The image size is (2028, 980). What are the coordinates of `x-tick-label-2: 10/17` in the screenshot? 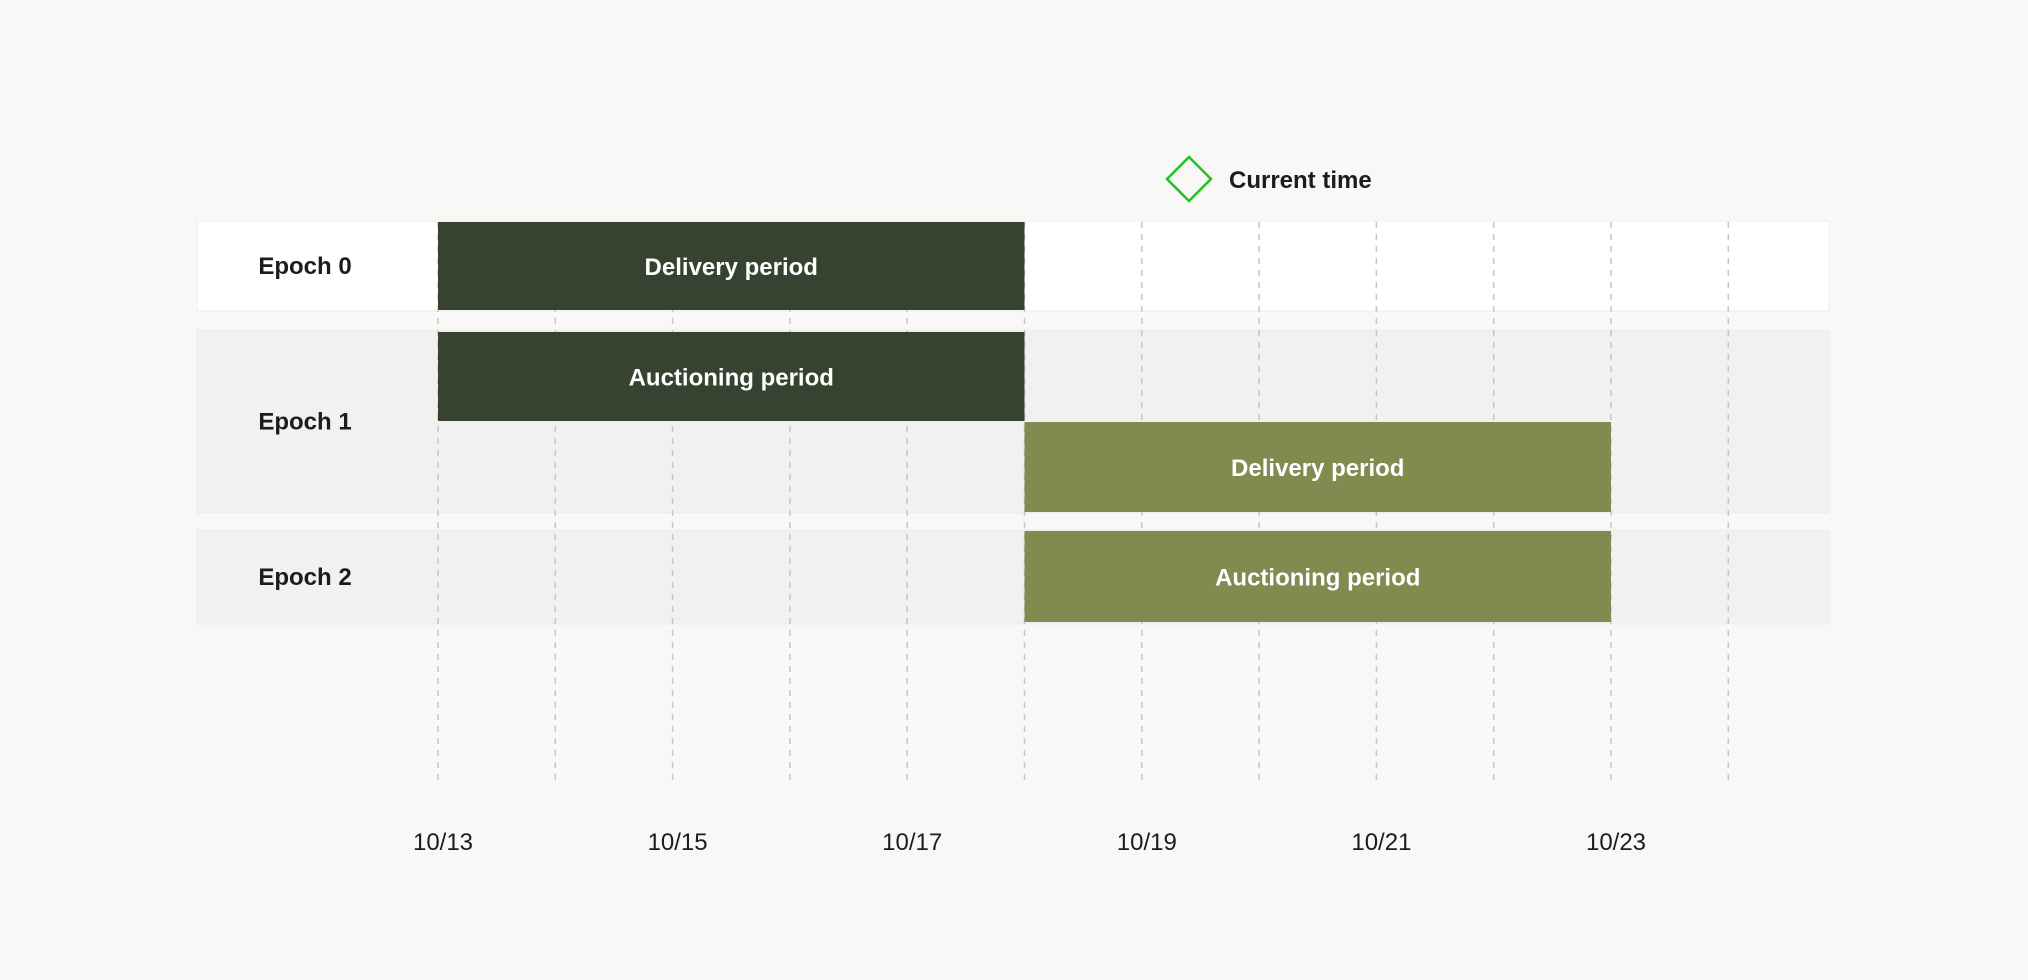 It's located at (912, 842).